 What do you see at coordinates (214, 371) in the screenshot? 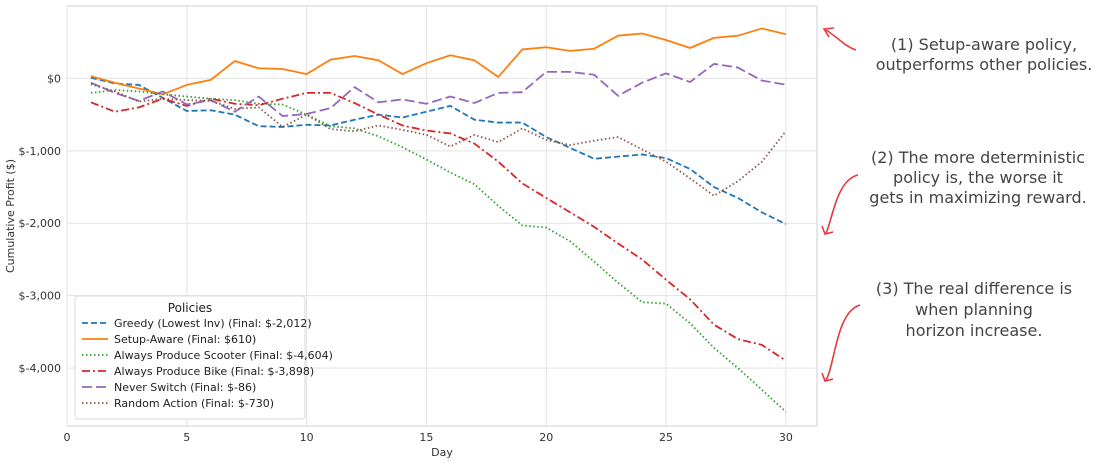
I see `legend-label-always-produce-bike: Always Produce Bike (Final: $-3,898)` at bounding box center [214, 371].